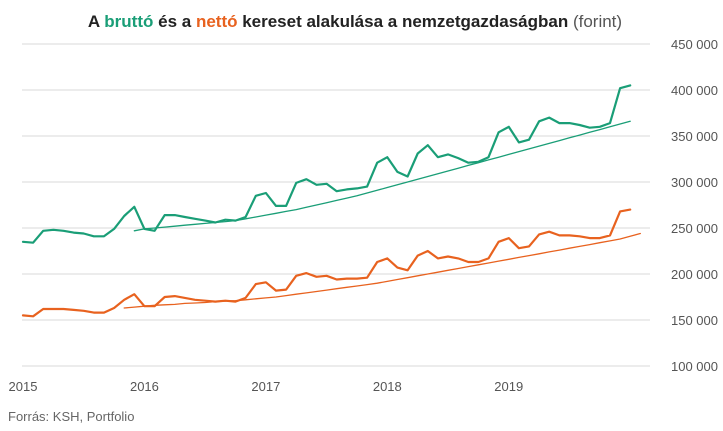  What do you see at coordinates (23, 386) in the screenshot?
I see `x-tick-label: 2015` at bounding box center [23, 386].